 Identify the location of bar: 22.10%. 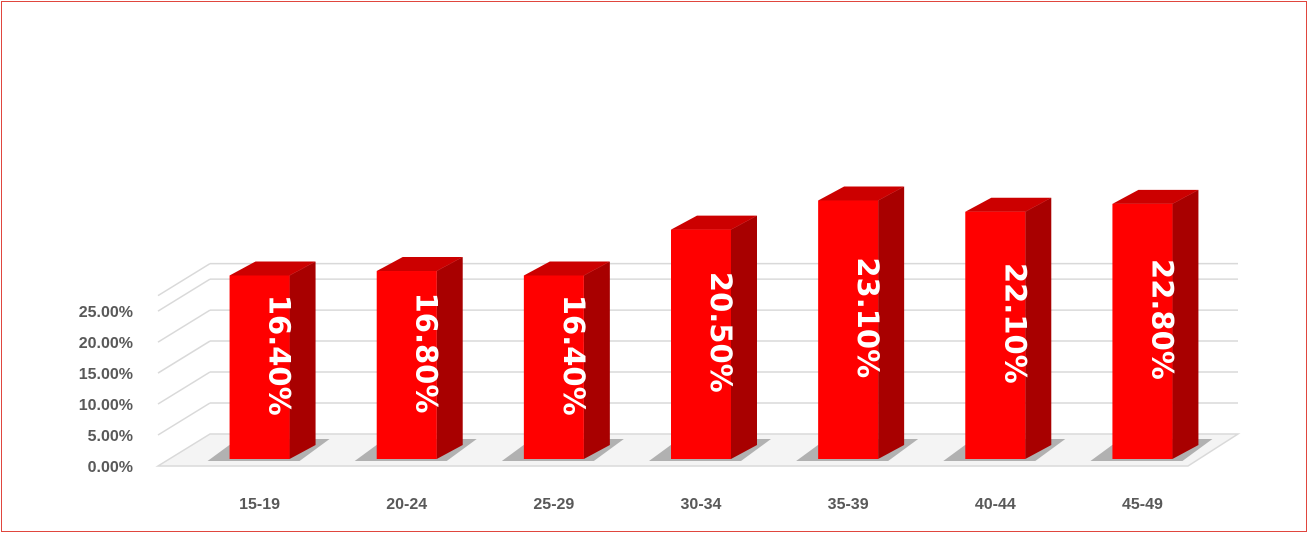
(1004, 329).